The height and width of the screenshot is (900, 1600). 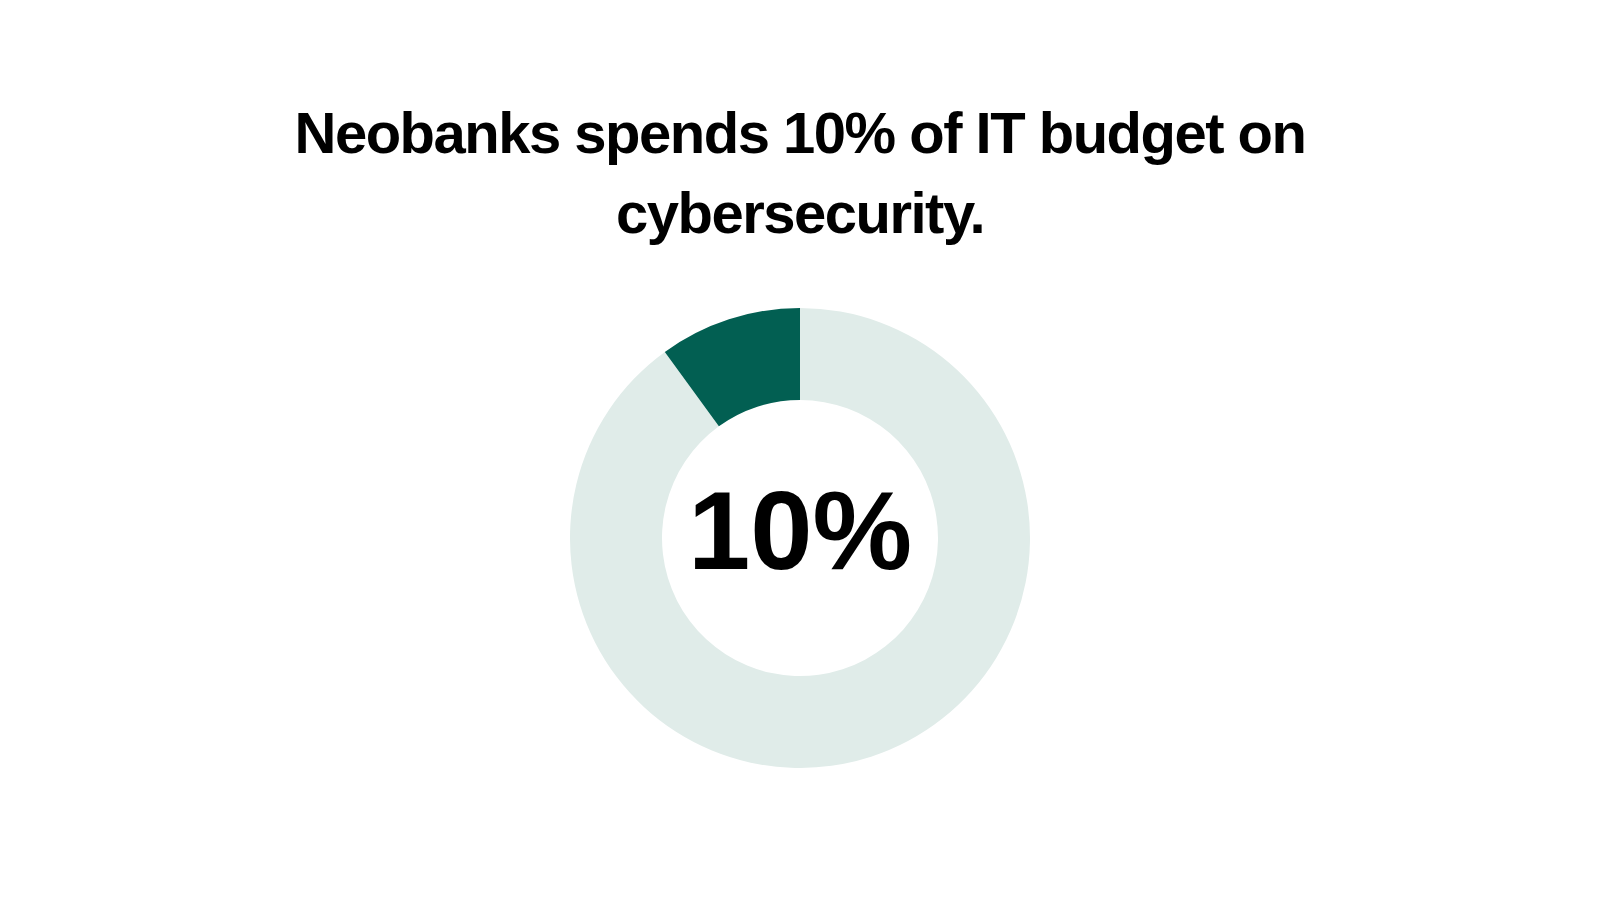 I want to click on chart-title: Neobanks spends 10% of IT budget on cybersecurity., so click(x=800, y=173).